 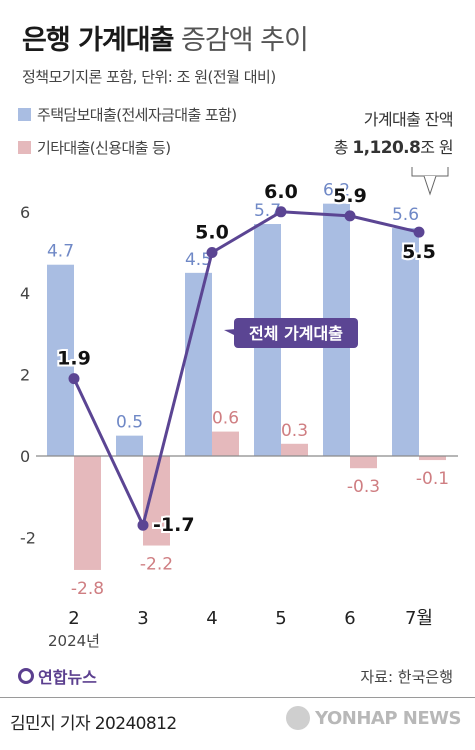 I want to click on x-tick-label: 7월, so click(x=419, y=618).